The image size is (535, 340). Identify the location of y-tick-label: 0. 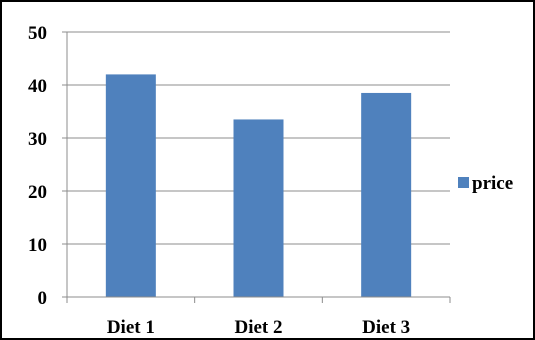
(43, 298).